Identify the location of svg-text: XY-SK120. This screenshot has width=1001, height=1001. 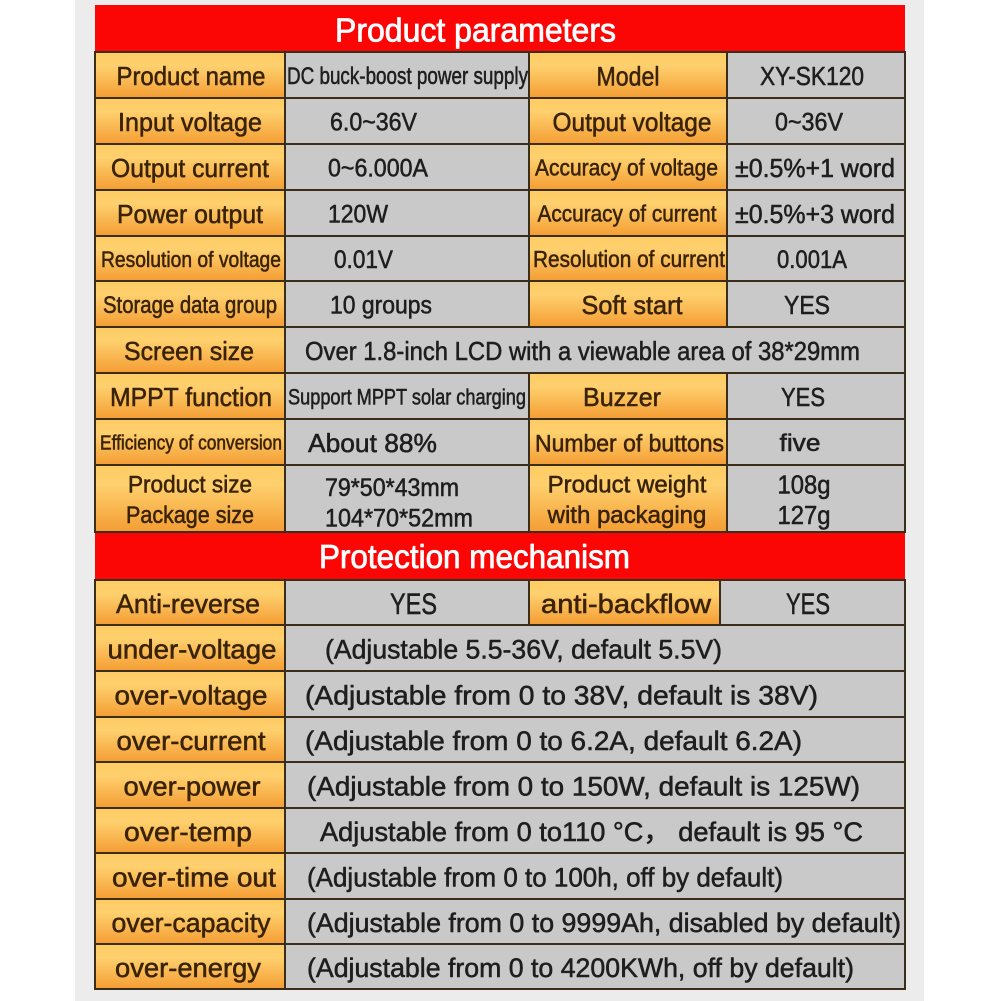
(812, 76).